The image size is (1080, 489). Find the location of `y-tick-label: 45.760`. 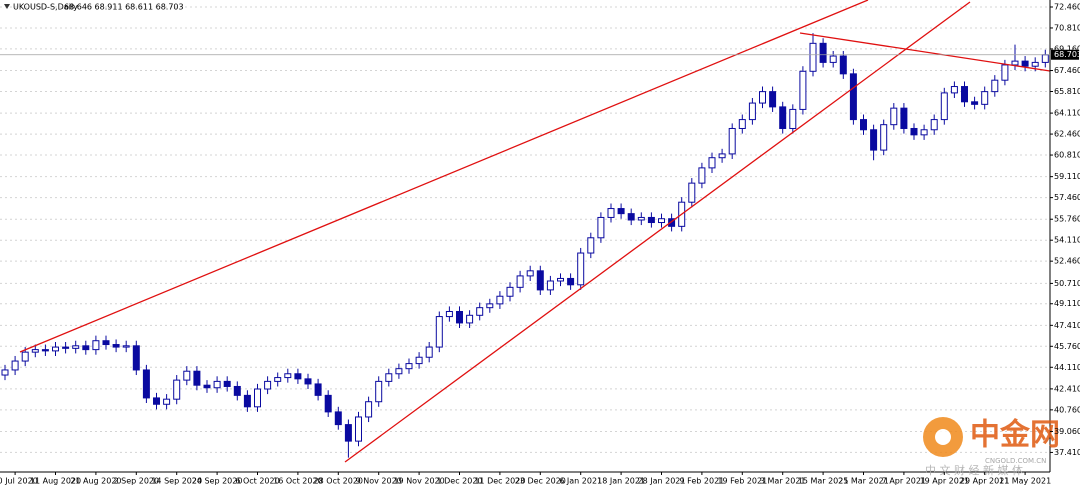

y-tick-label: 45.760 is located at coordinates (1067, 346).